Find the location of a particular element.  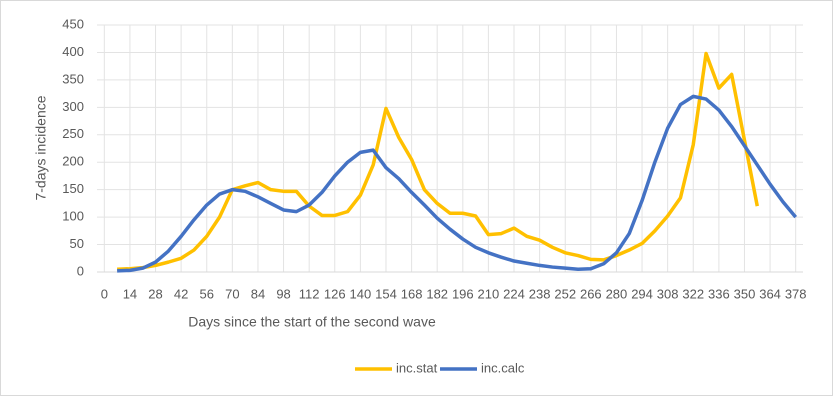

x-tick-label: 308 is located at coordinates (668, 293).